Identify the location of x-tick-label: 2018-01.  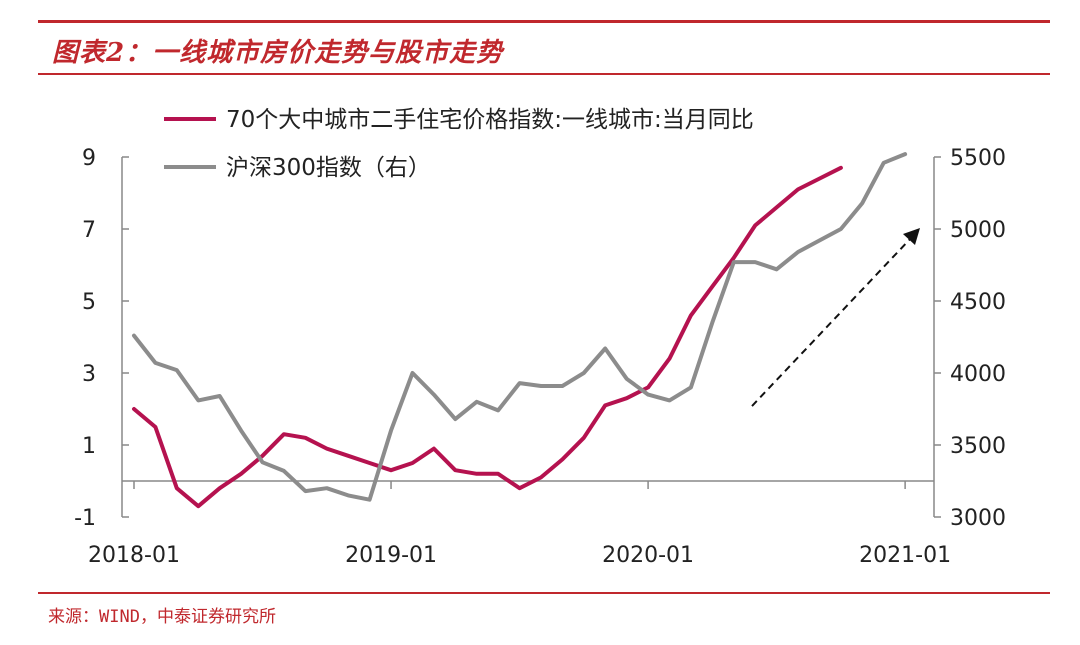
(134, 555).